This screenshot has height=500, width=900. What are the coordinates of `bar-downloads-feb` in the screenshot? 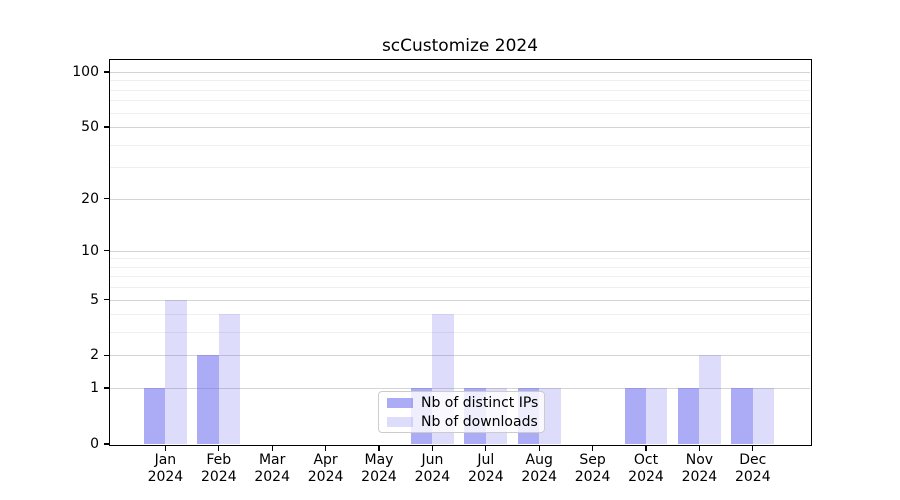 It's located at (229, 379).